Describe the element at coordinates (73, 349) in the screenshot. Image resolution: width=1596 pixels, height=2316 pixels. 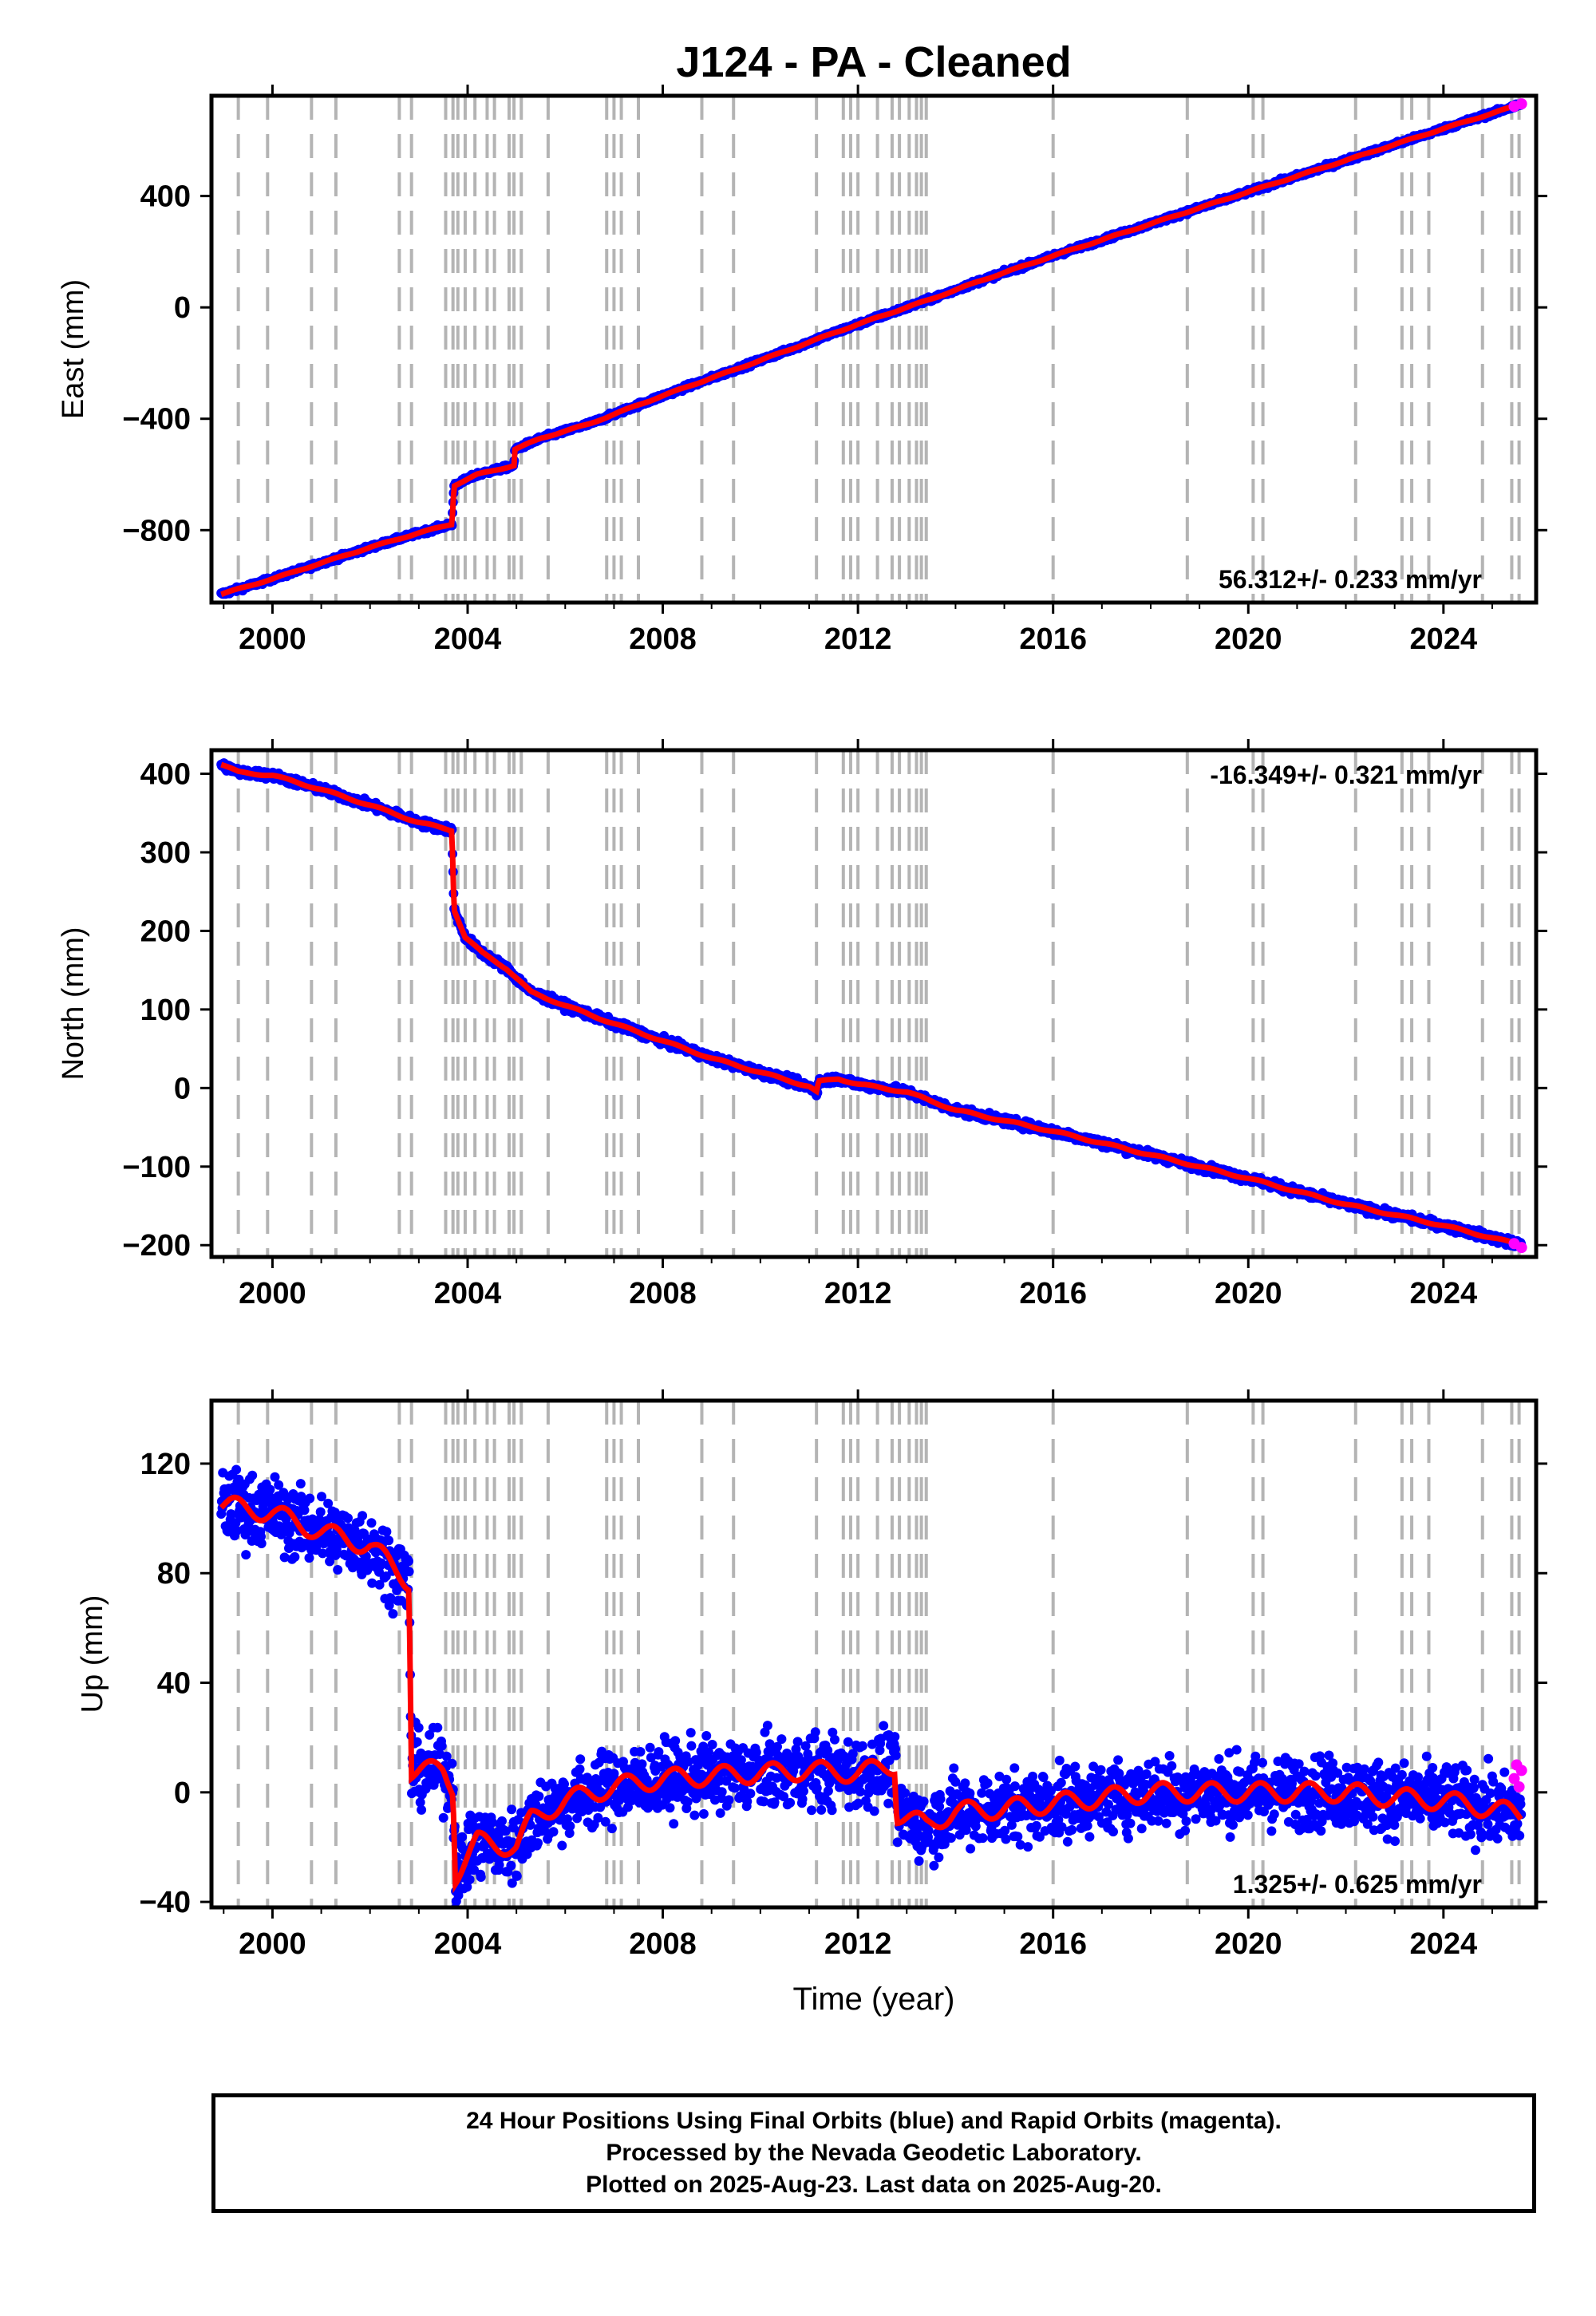
I see `y-axis-label: East (mm)` at that location.